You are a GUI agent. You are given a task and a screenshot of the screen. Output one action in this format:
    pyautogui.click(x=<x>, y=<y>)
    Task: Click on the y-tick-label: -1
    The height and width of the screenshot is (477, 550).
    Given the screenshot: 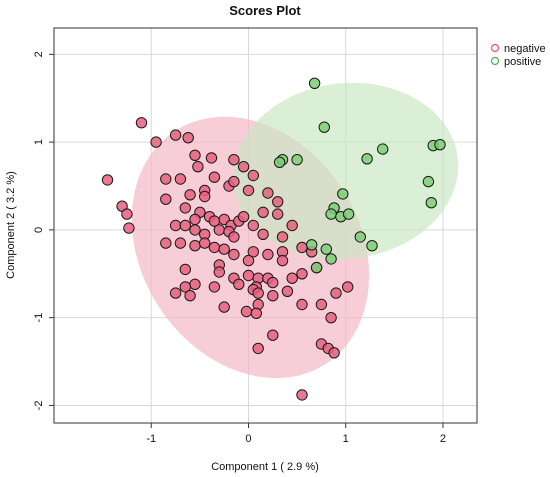 What is the action you would take?
    pyautogui.click(x=39, y=318)
    